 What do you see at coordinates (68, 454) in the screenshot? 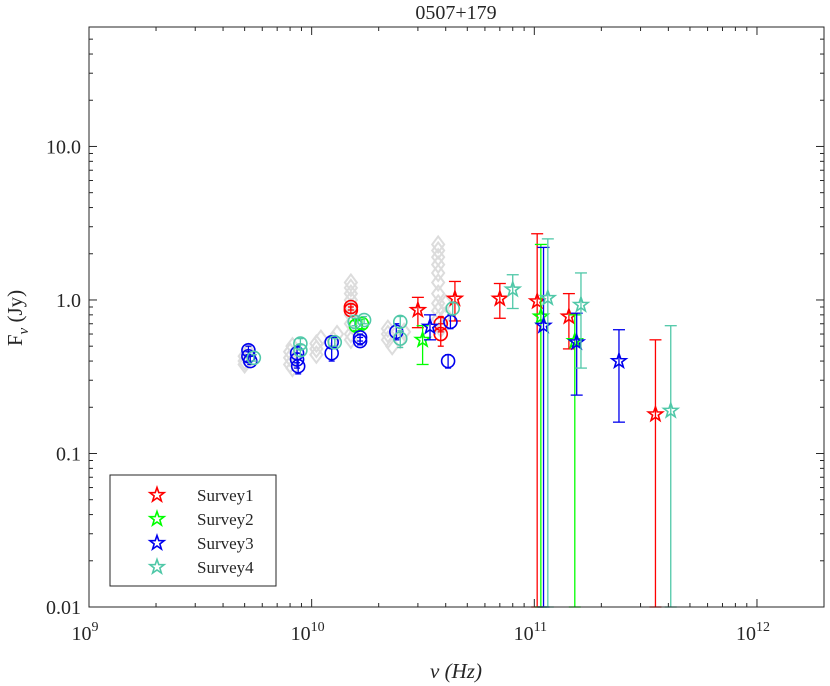
I see `y-tick-label-1: 0.1` at bounding box center [68, 454].